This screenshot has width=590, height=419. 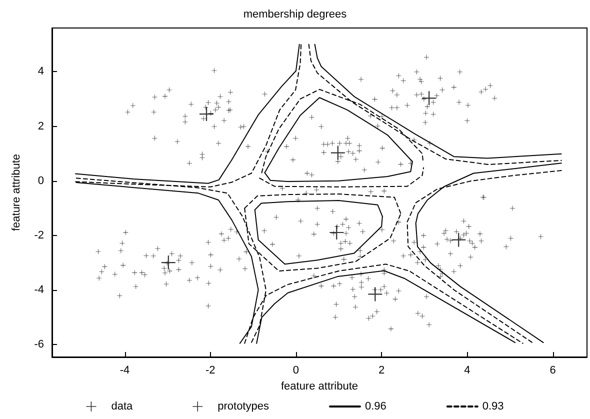 What do you see at coordinates (41, 126) in the screenshot?
I see `y-tick-label: 2` at bounding box center [41, 126].